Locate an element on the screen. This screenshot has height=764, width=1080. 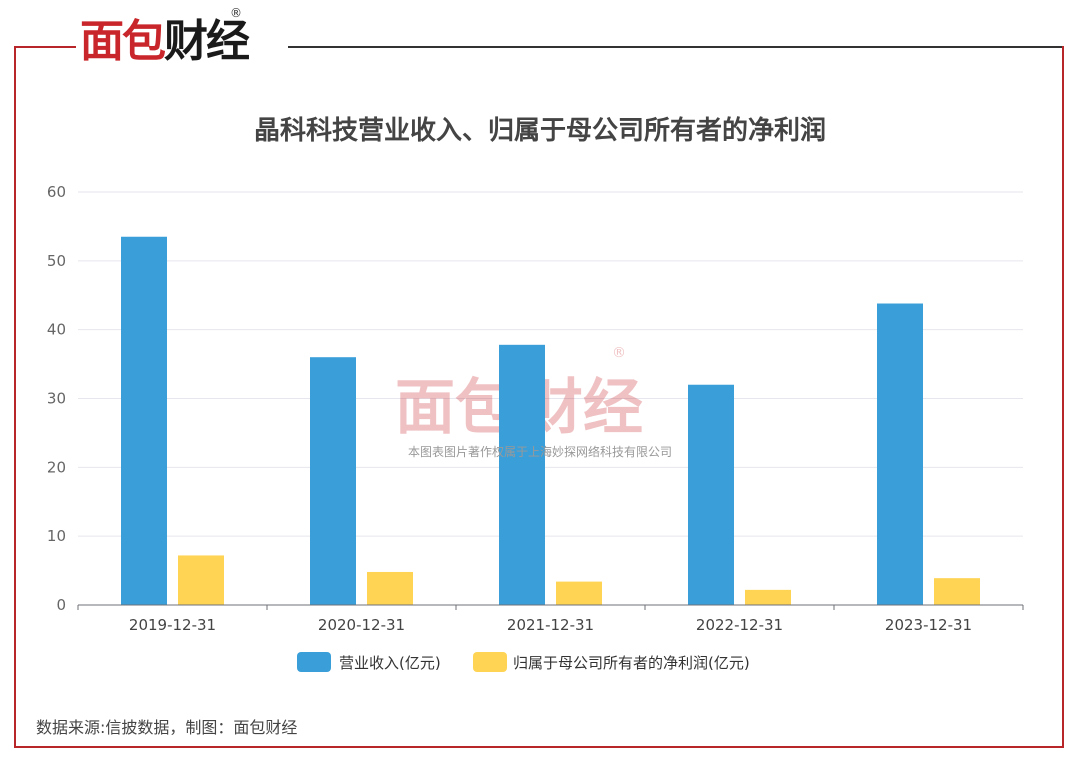
brand-logo: 面包财经 is located at coordinates (165, 42).